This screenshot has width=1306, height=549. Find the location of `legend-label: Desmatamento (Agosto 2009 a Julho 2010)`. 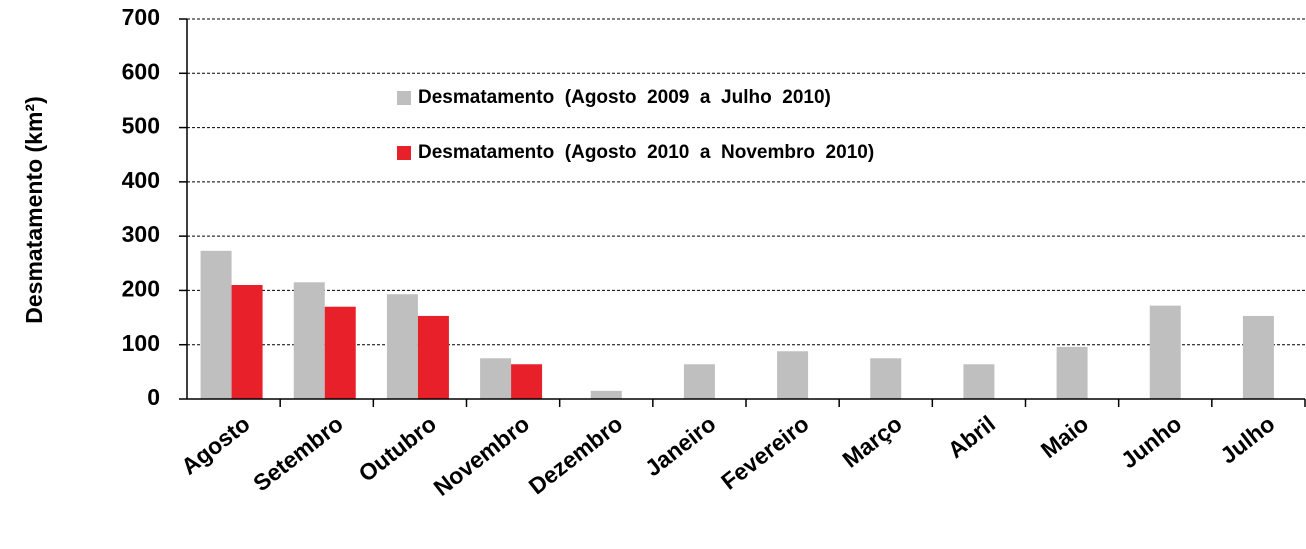

legend-label: Desmatamento (Agosto 2009 a Julho 2010) is located at coordinates (624, 97).